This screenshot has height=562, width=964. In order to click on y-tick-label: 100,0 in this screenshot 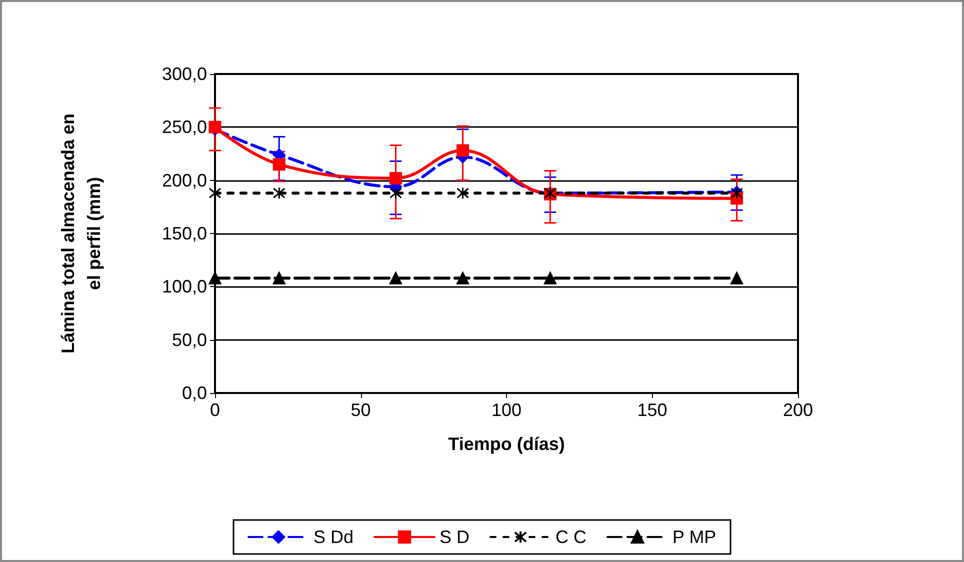, I will do `click(184, 286)`.